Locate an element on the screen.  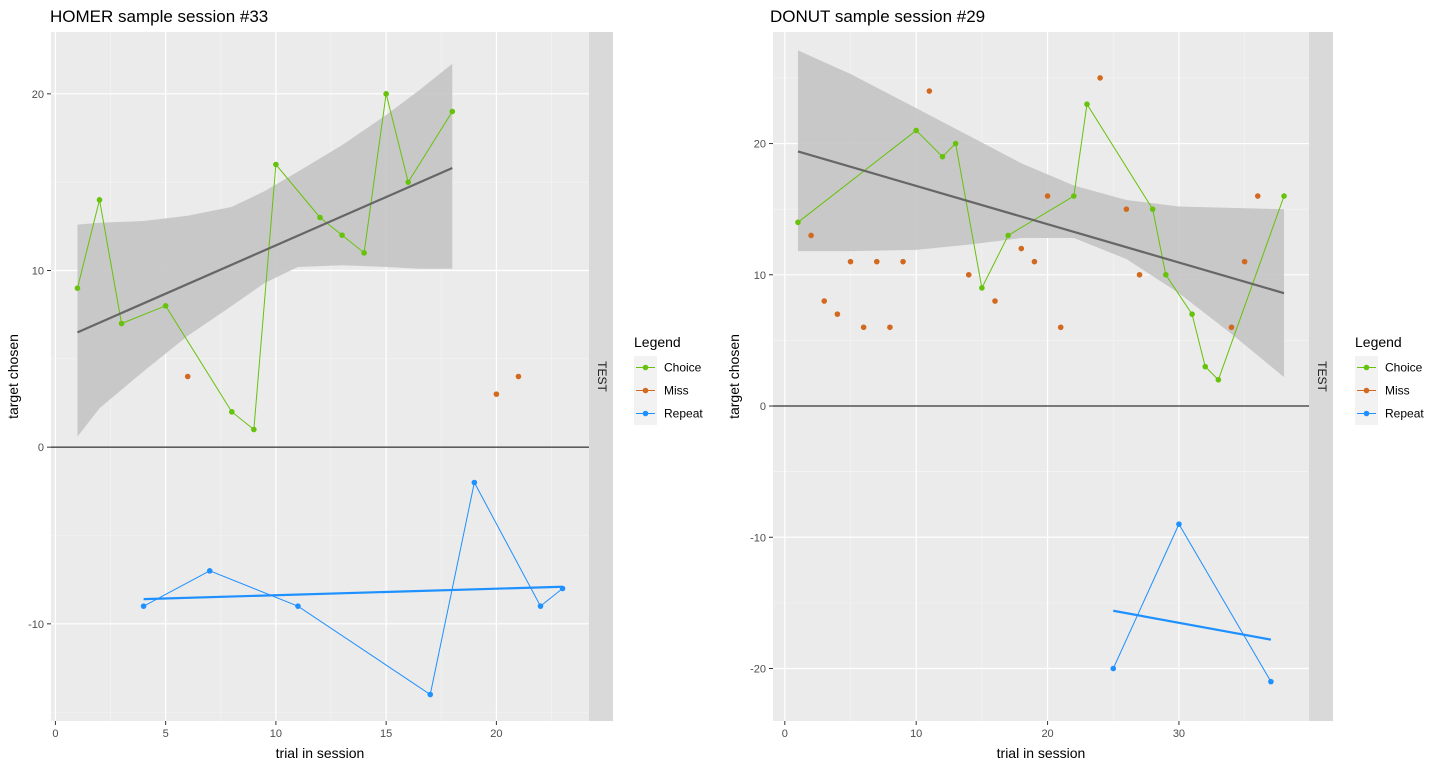
chart-title: DONUT sample session #29 is located at coordinates (877, 16).